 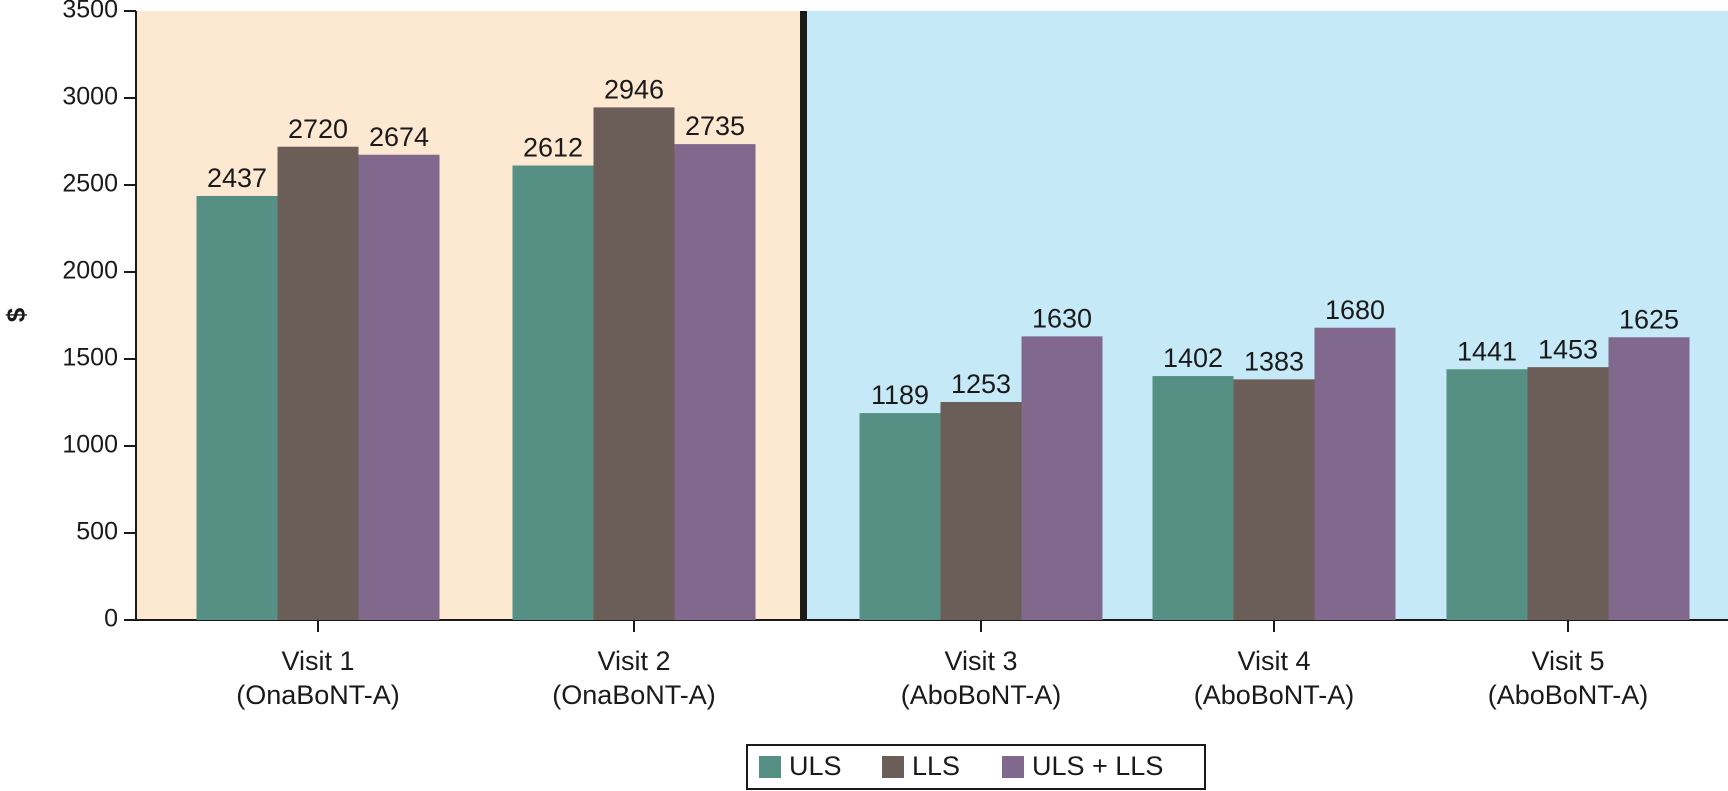 What do you see at coordinates (976, 767) in the screenshot?
I see `legend-box` at bounding box center [976, 767].